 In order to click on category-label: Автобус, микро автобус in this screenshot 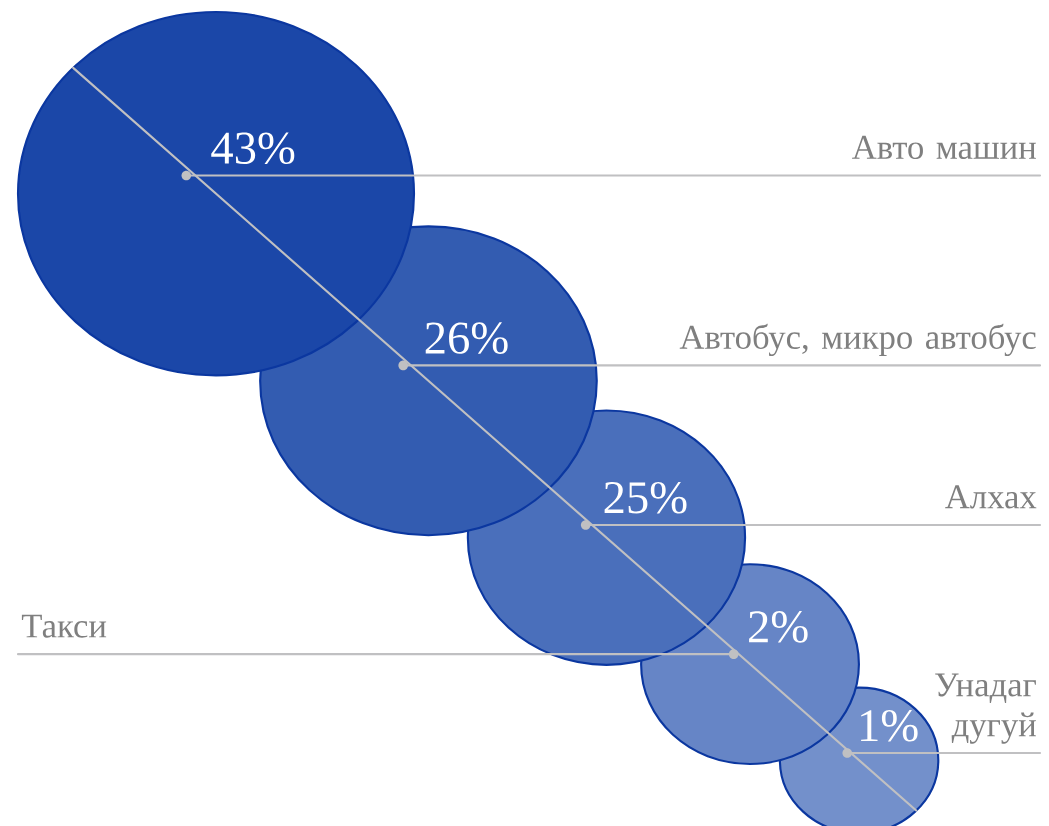, I will do `click(857, 340)`.